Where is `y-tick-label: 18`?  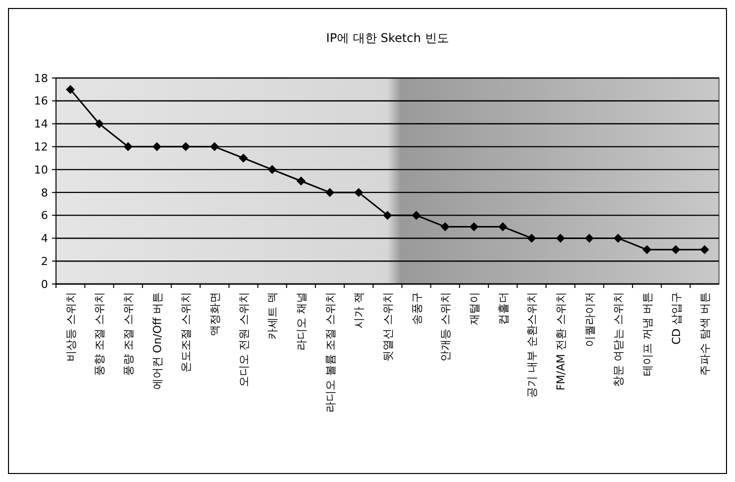
y-tick-label: 18 is located at coordinates (41, 78).